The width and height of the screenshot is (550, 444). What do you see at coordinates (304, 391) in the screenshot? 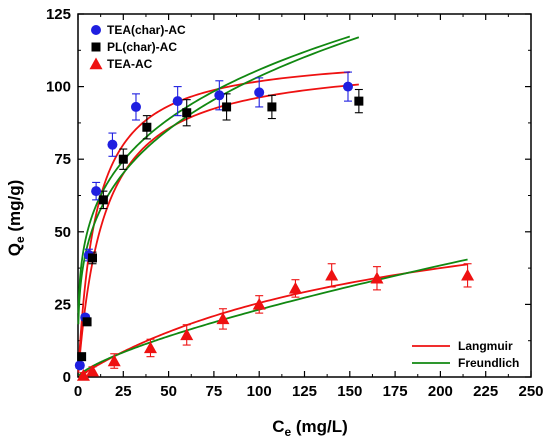
I see `x-tick-label: 125` at bounding box center [304, 391].